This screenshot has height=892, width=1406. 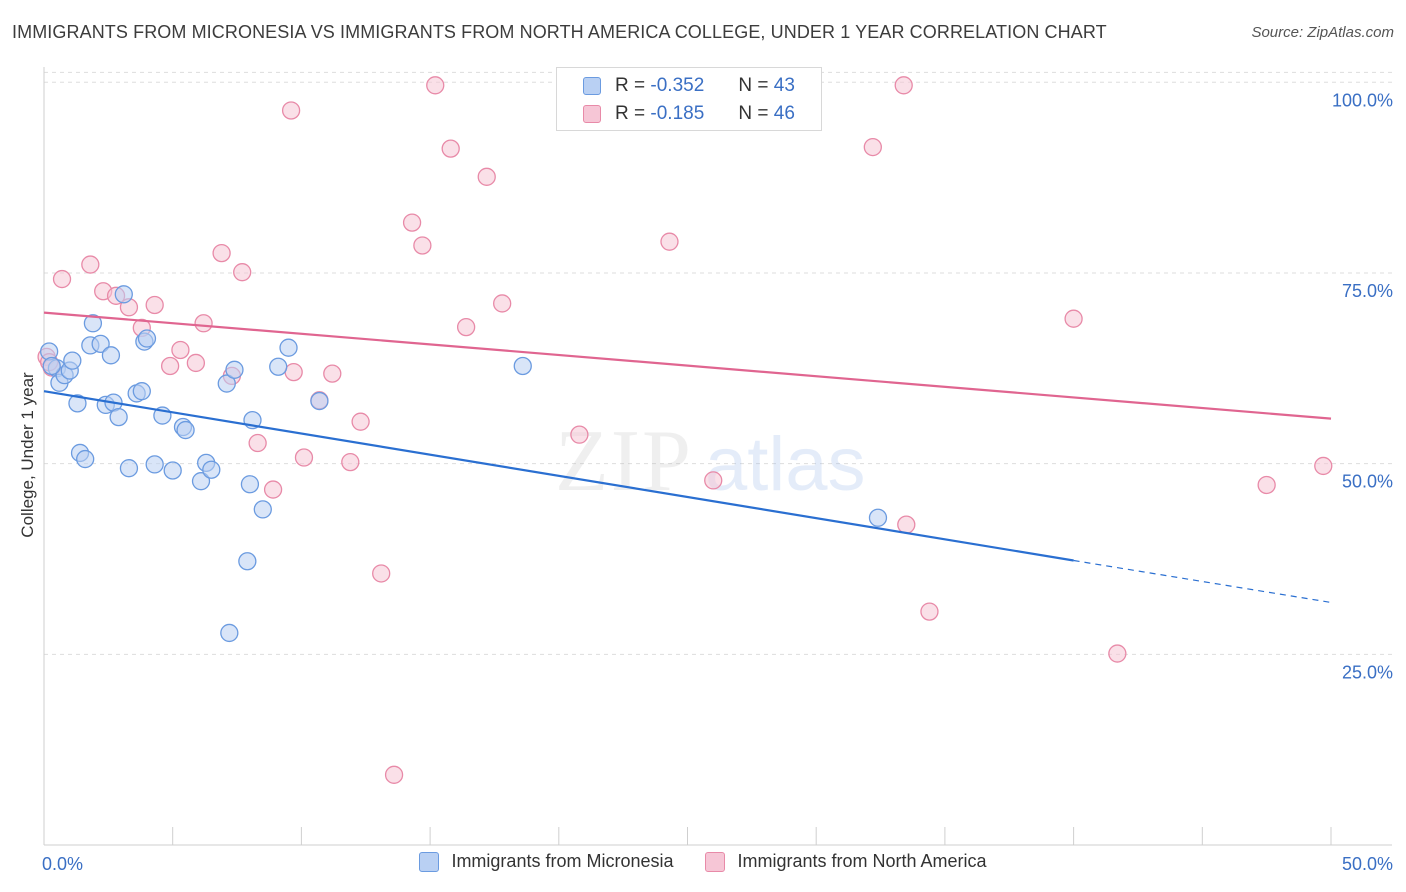 What do you see at coordinates (784, 113) in the screenshot?
I see `legend-n-value-north-america: 46` at bounding box center [784, 113].